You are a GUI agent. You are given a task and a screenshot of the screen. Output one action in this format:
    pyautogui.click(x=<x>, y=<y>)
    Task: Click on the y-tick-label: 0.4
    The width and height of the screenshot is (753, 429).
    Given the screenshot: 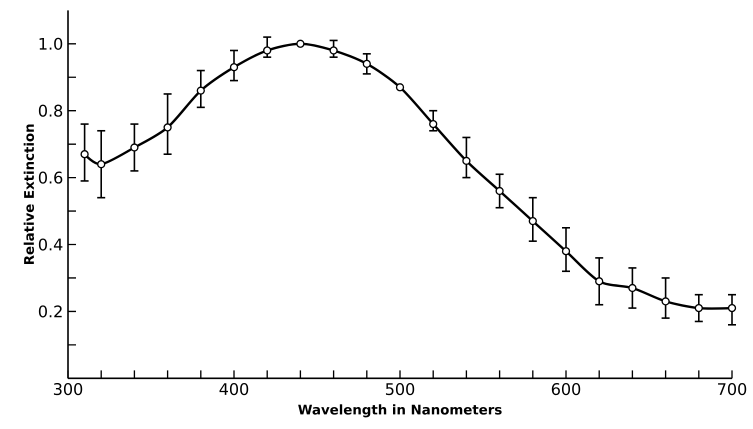 What is the action you would take?
    pyautogui.click(x=50, y=244)
    